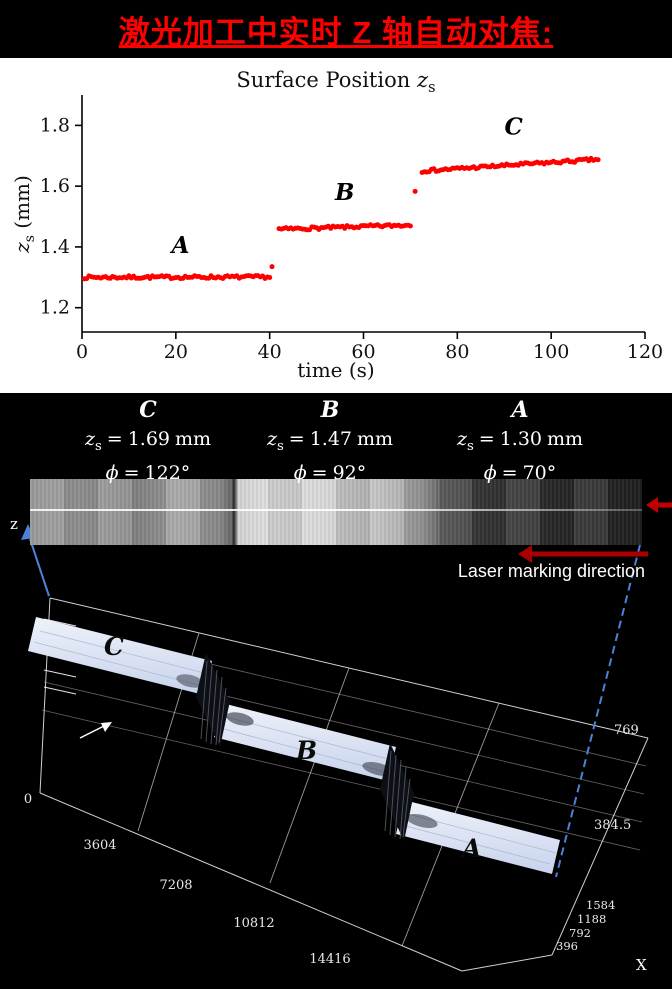 Image resolution: width=672 pixels, height=989 pixels. I want to click on tick-14416: 14416, so click(329, 959).